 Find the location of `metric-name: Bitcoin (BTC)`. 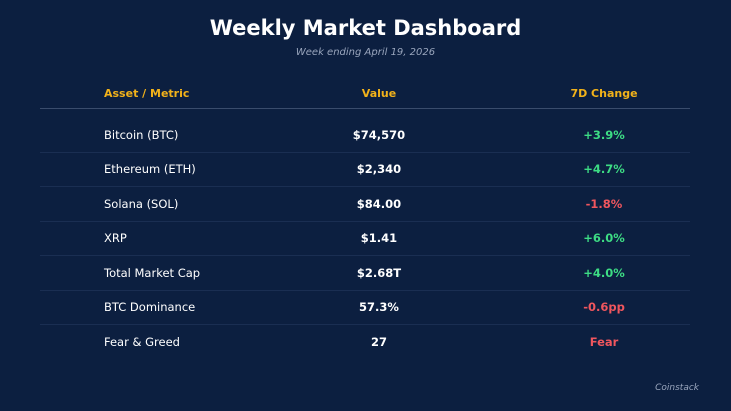

metric-name: Bitcoin (BTC) is located at coordinates (141, 134).